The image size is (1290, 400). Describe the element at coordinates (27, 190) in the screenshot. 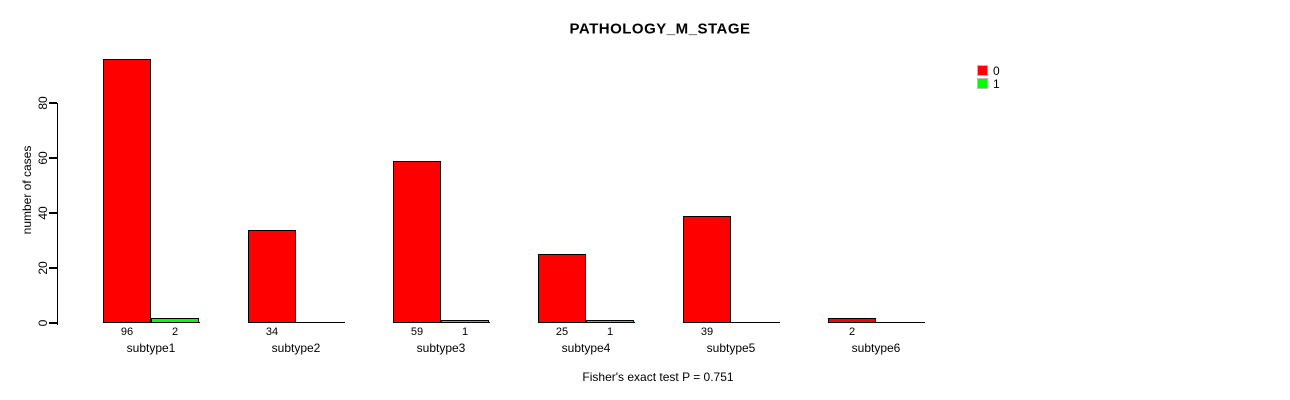

I see `y-axis-label: number of cases` at that location.